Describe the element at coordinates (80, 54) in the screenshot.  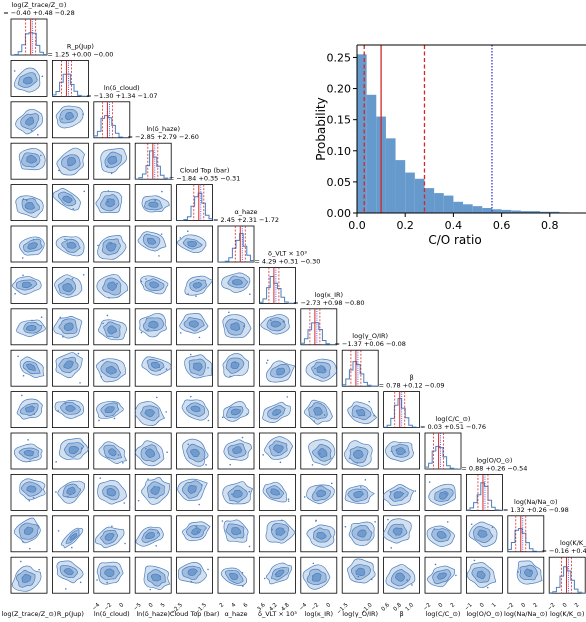
I see `parameter-summary: = 1.25 +0.00 −0.00` at that location.